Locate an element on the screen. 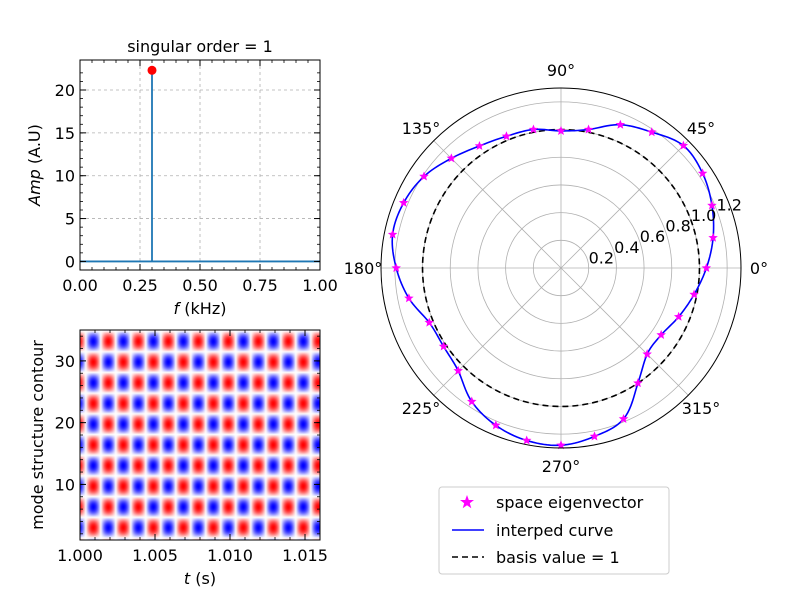 This screenshot has width=800, height=600. spectrum-ylabel: Amp (A.U) is located at coordinates (34, 165).